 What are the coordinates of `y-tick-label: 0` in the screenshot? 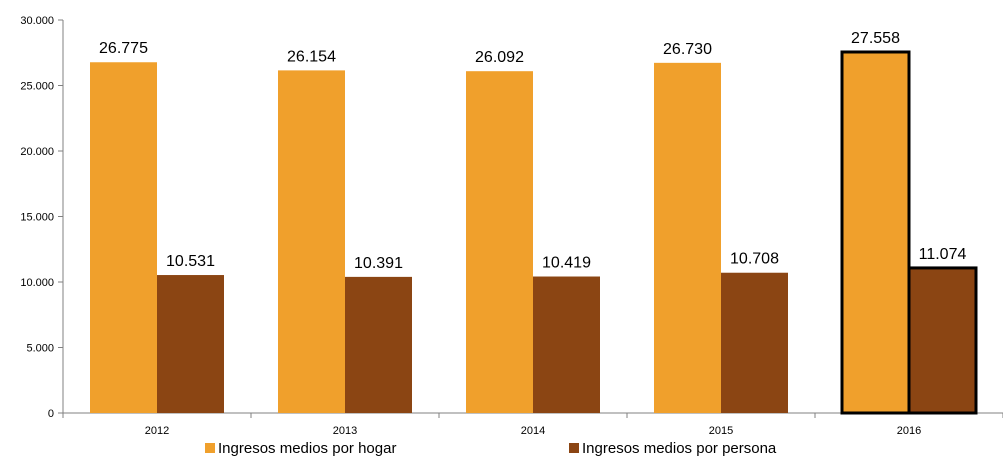 It's located at (51, 414).